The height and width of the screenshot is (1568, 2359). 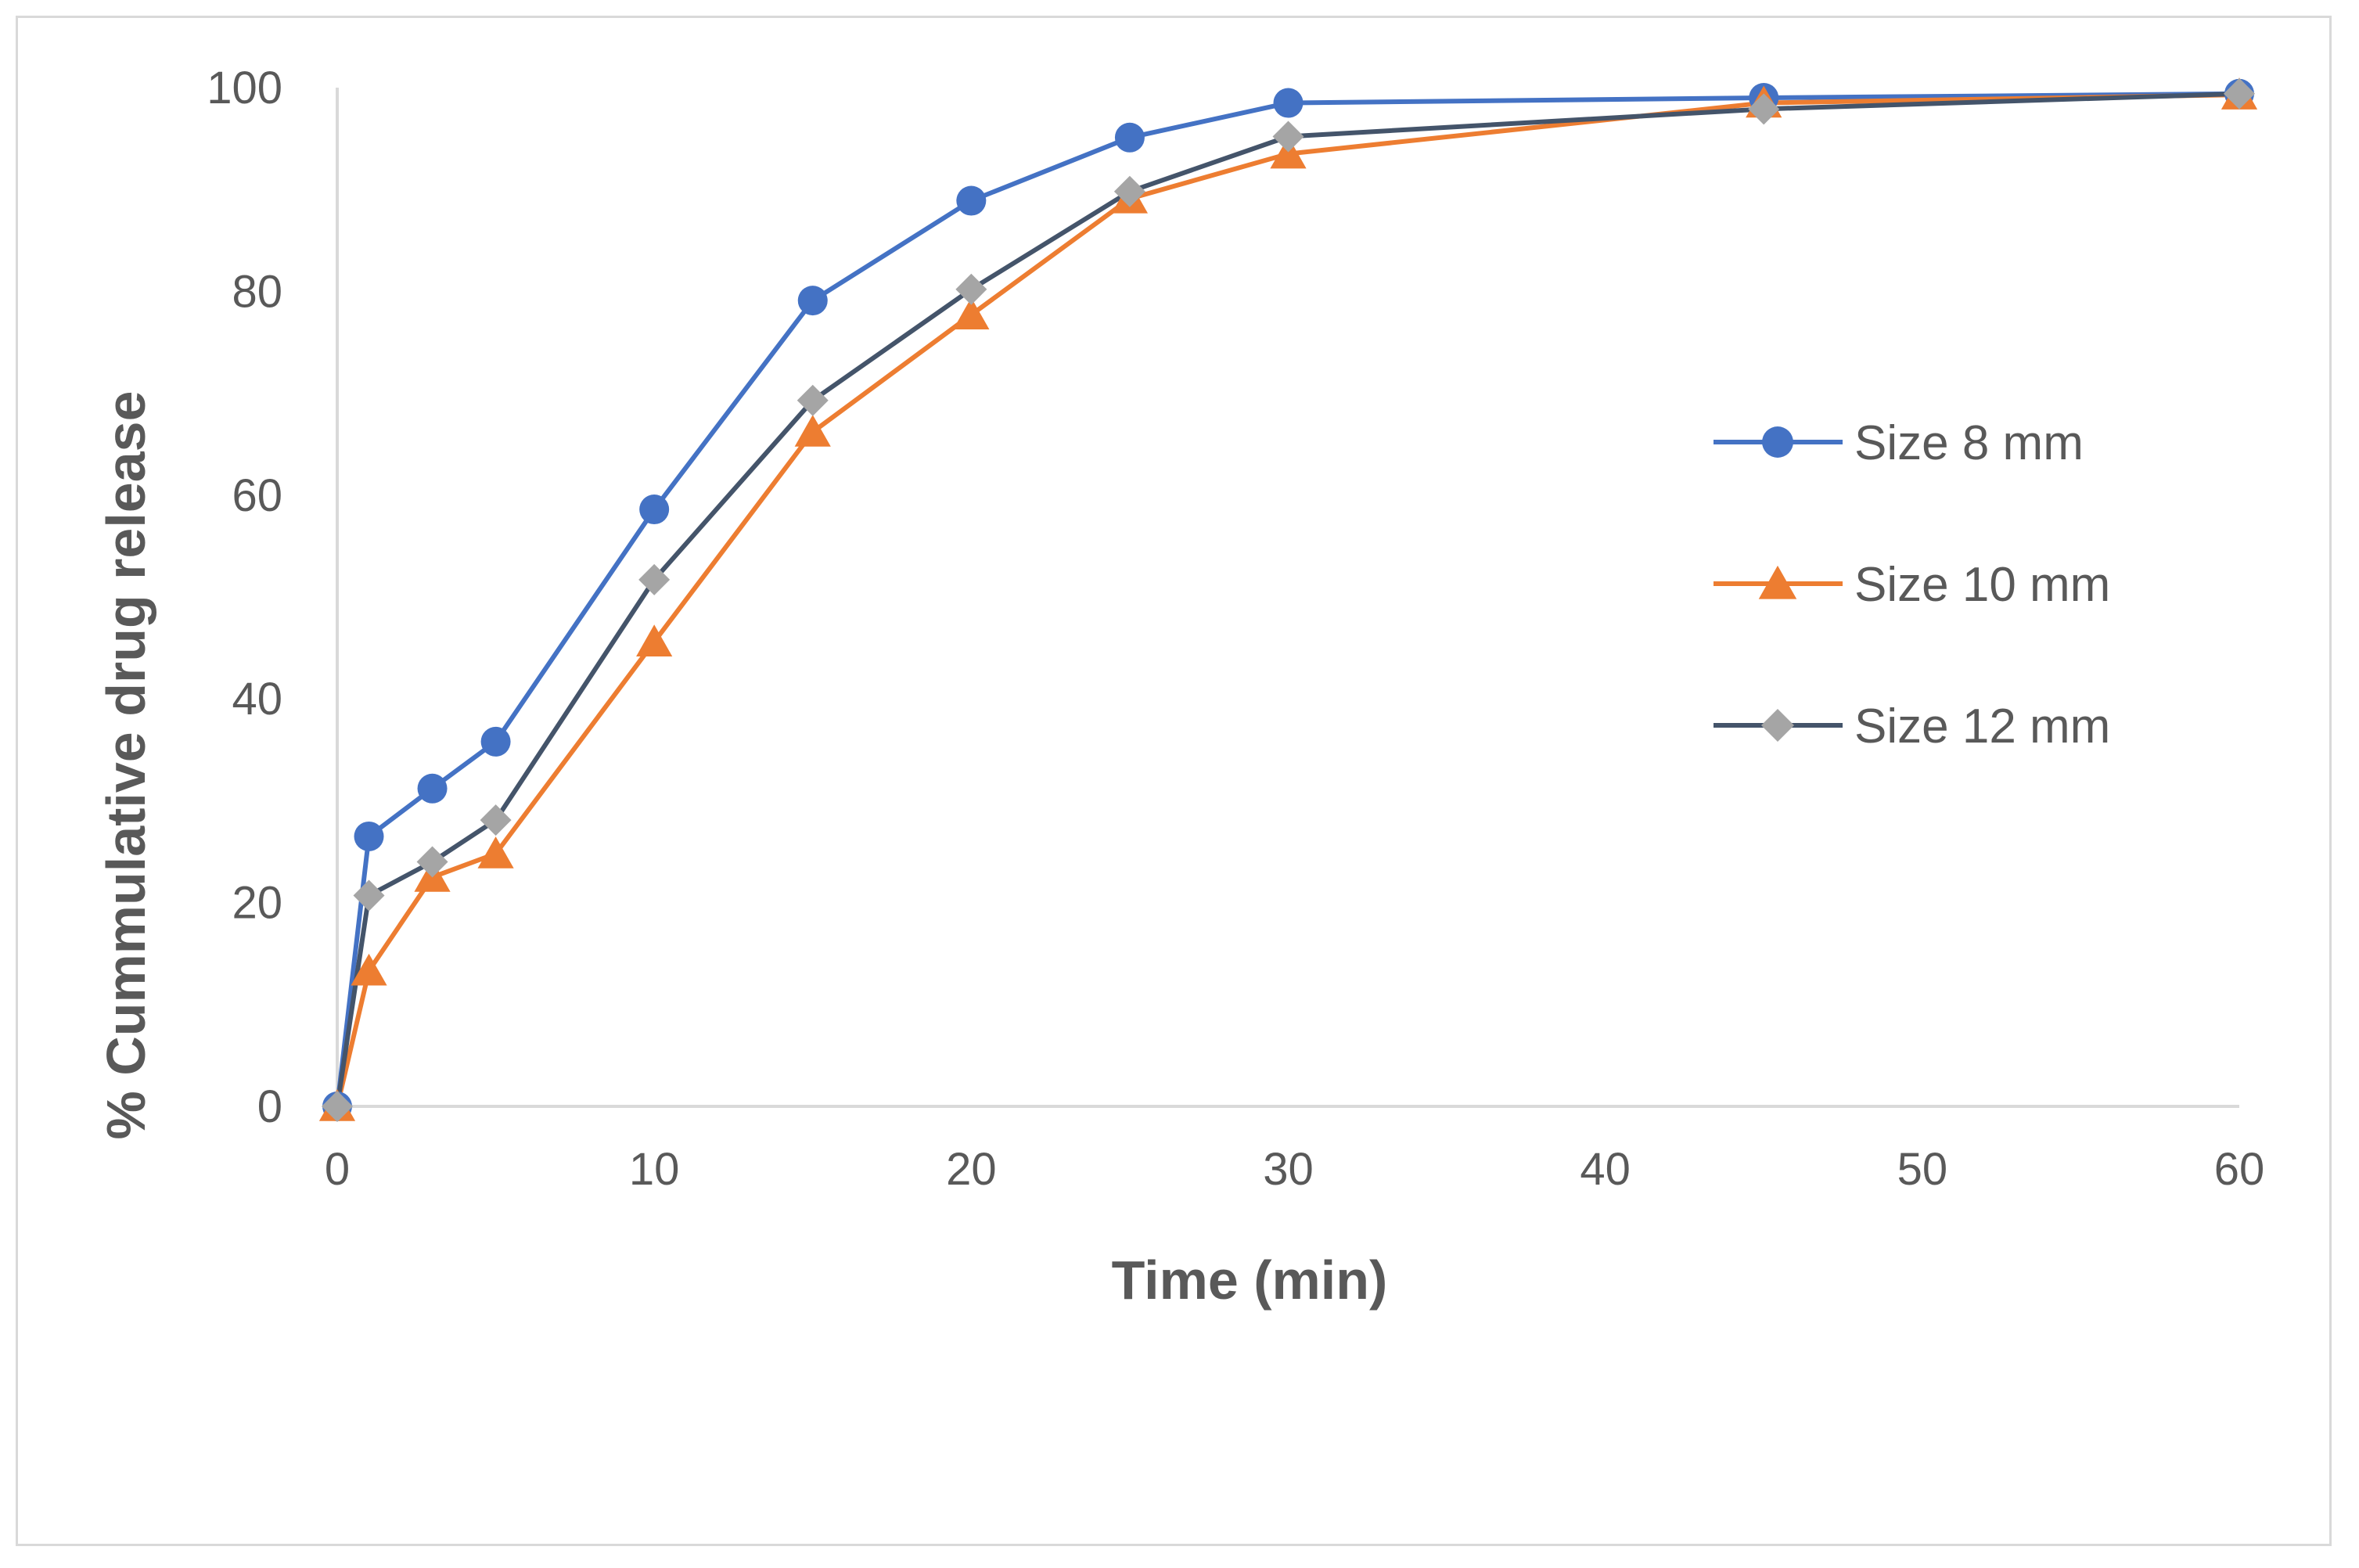 I want to click on x-tick-label: 20, so click(x=971, y=1169).